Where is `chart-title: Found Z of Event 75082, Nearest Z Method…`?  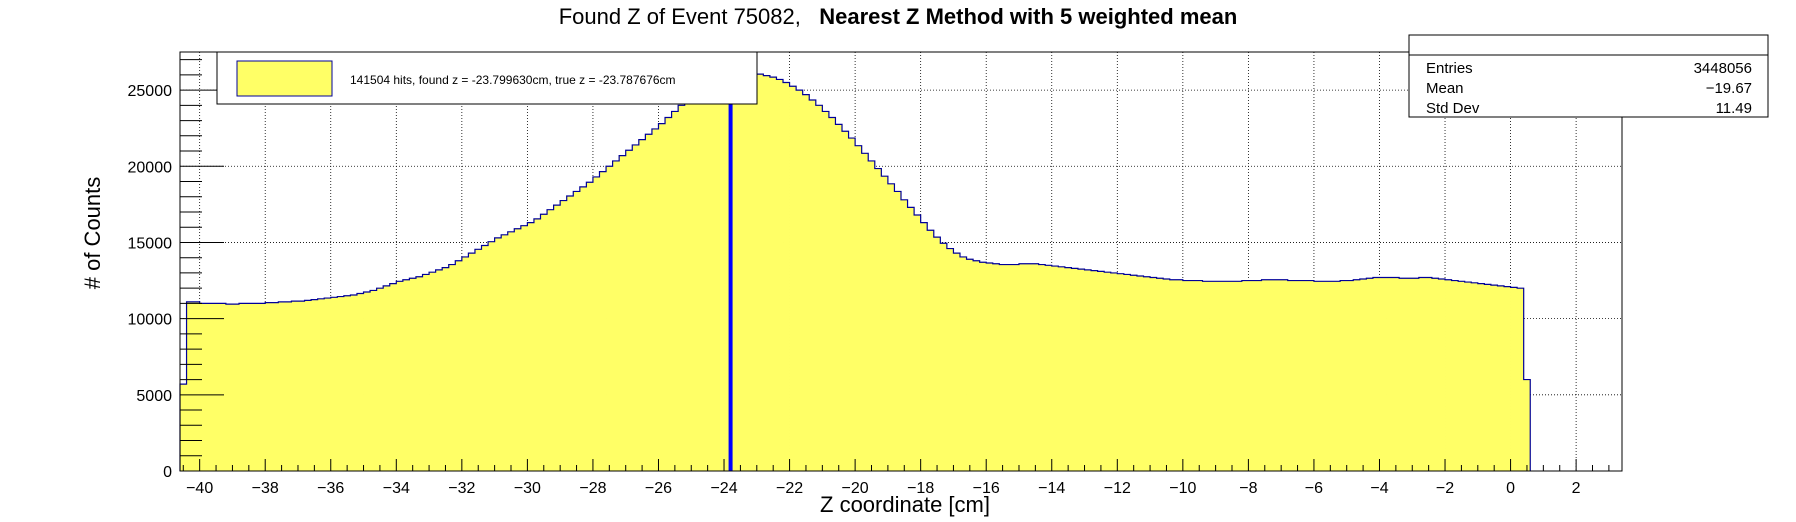 chart-title: Found Z of Event 75082, Nearest Z Method… is located at coordinates (898, 17).